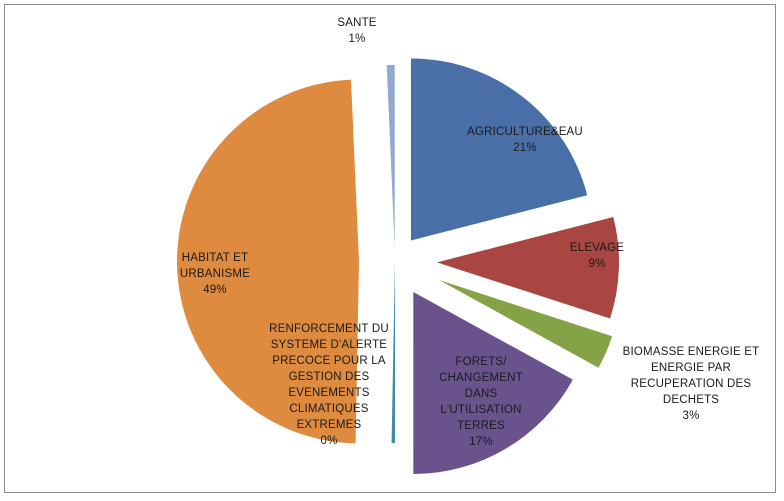 Image resolution: width=784 pixels, height=501 pixels. I want to click on slice-label-line: 0%, so click(328, 441).